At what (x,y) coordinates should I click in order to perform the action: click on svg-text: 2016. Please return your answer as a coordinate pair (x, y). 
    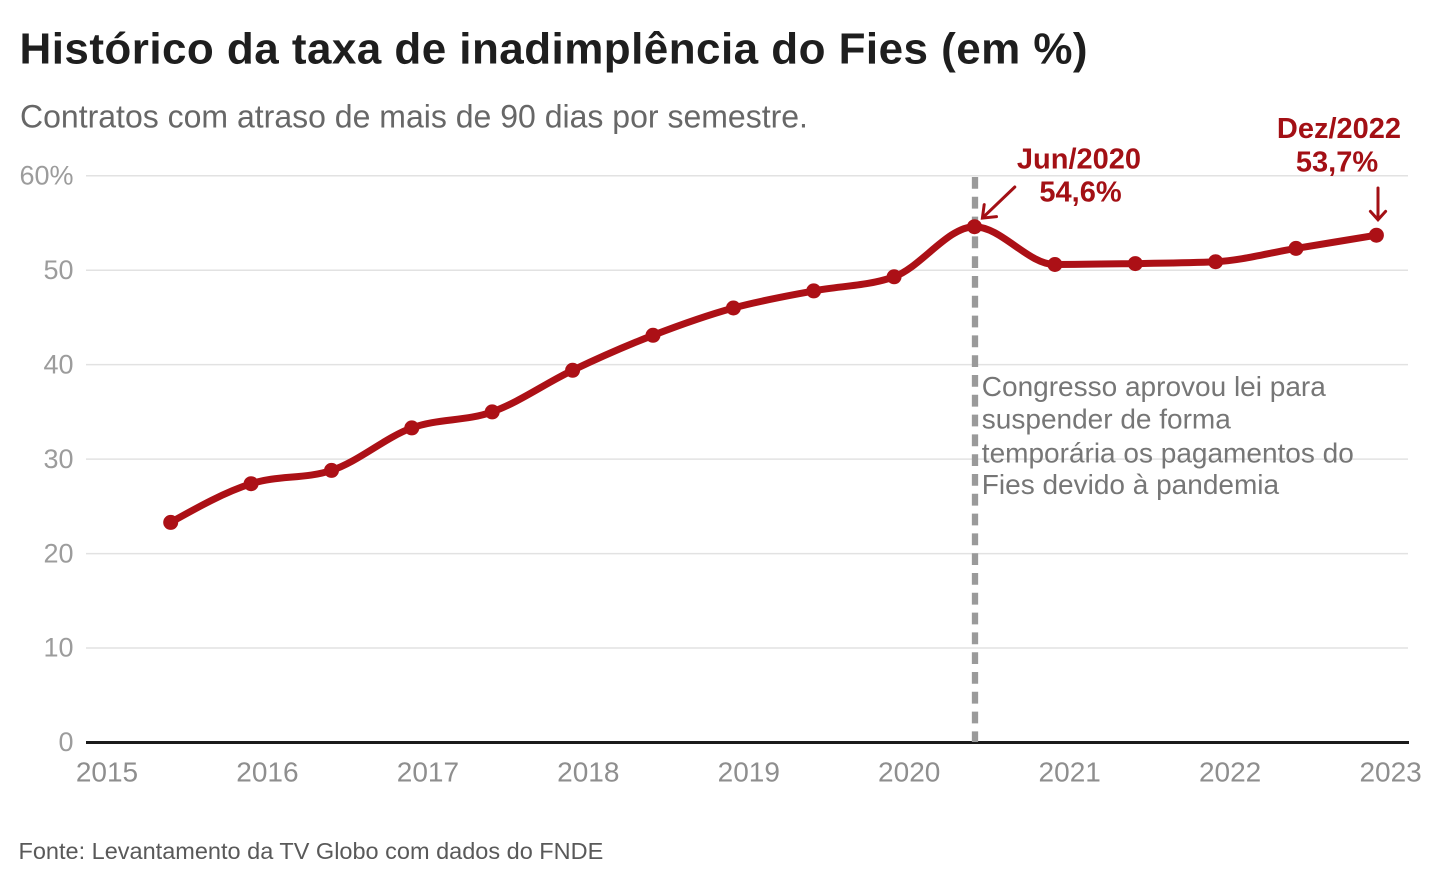
    Looking at the image, I should click on (267, 772).